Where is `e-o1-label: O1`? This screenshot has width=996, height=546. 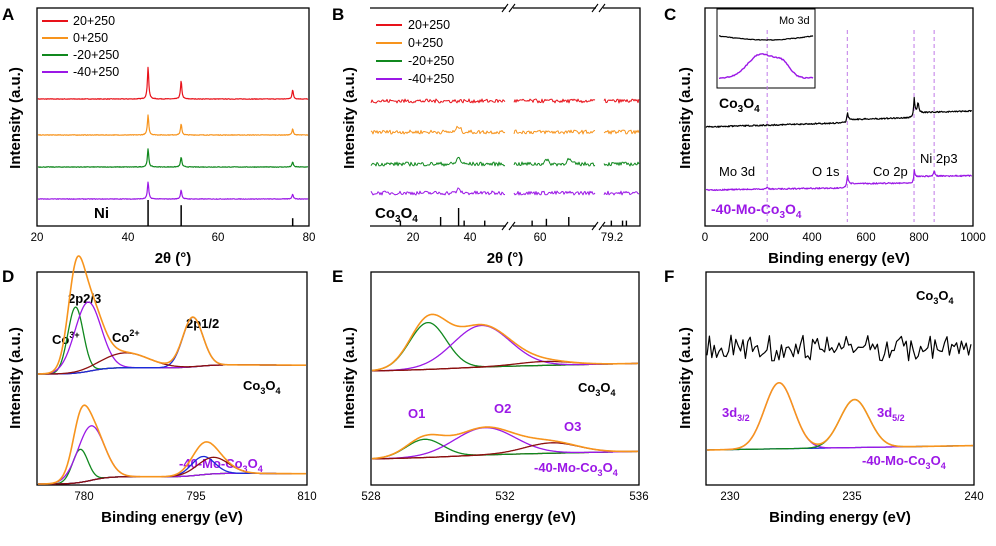
e-o1-label: O1 is located at coordinates (416, 413).